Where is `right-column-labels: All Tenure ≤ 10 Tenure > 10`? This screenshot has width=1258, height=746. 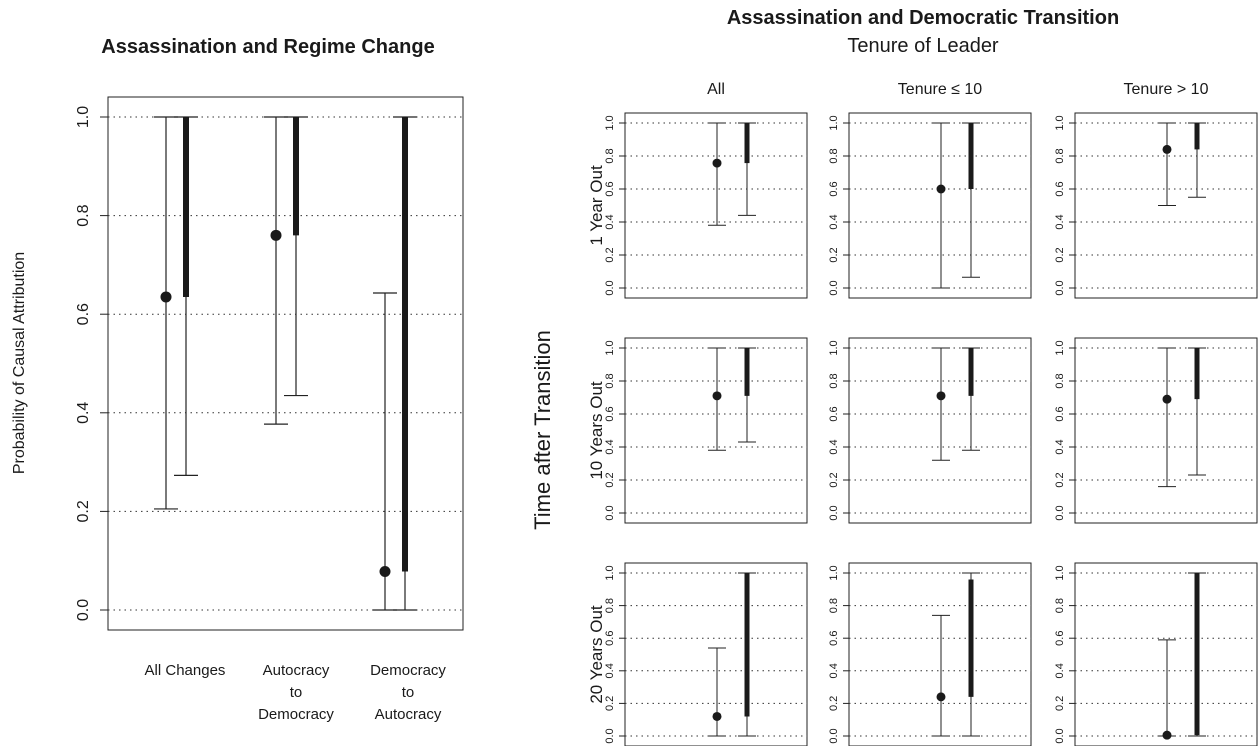
right-column-labels: All Tenure ≤ 10 Tenure > 10 is located at coordinates (957, 89).